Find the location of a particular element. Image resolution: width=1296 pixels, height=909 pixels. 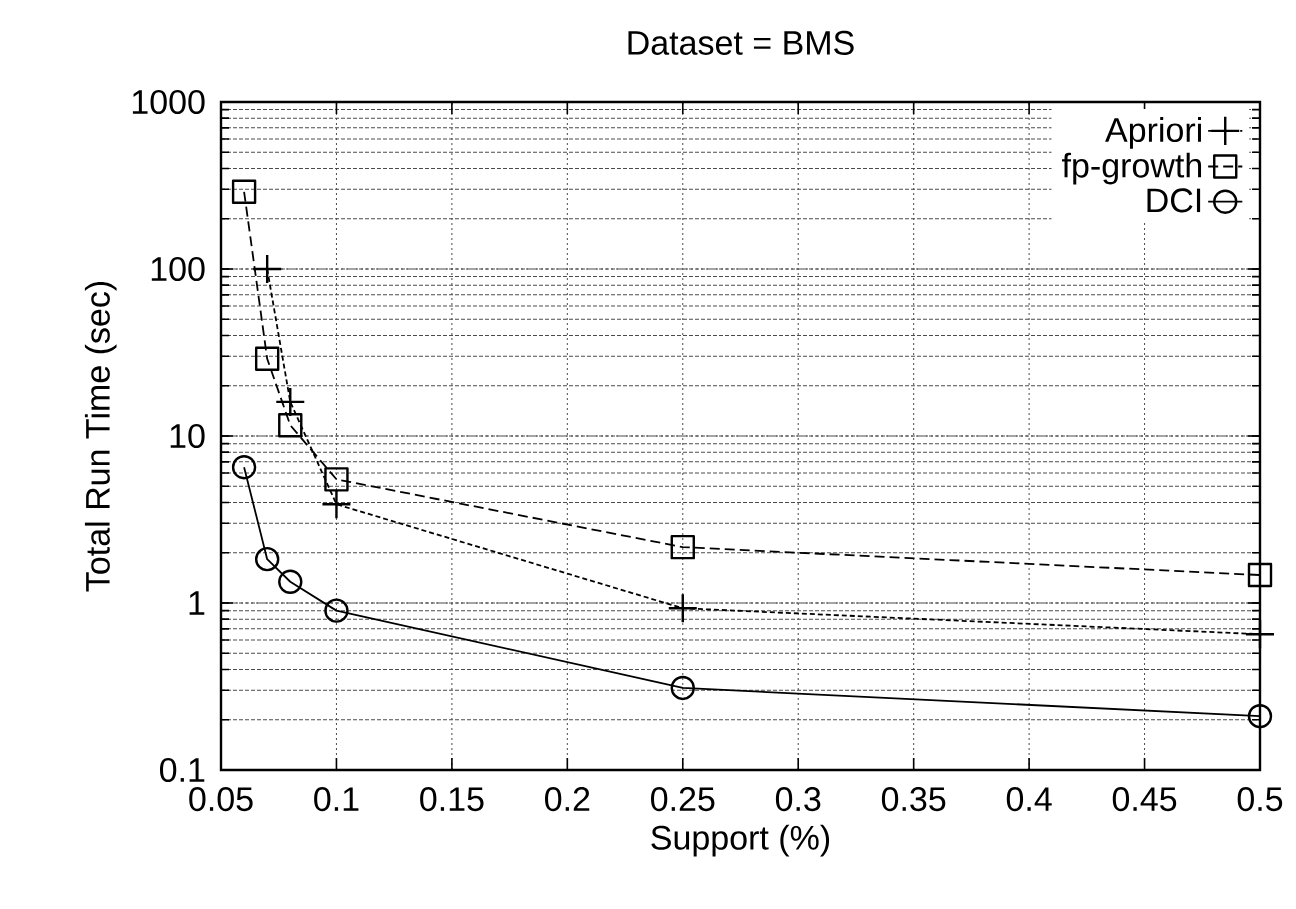

chart-title: Dataset = BMS is located at coordinates (741, 42).